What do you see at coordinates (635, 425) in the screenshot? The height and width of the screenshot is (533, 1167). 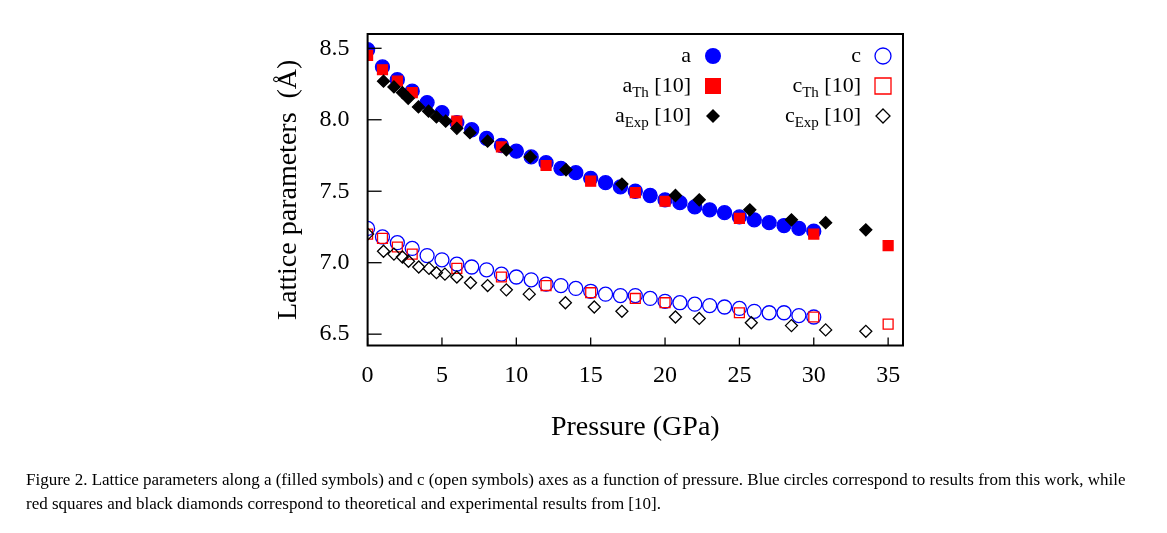 I see `x-axis-title: Pressure (GPa)` at bounding box center [635, 425].